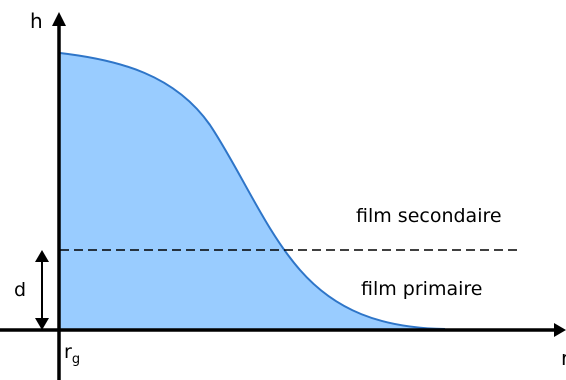 The height and width of the screenshot is (380, 566). I want to click on origin-label: rg, so click(72, 354).